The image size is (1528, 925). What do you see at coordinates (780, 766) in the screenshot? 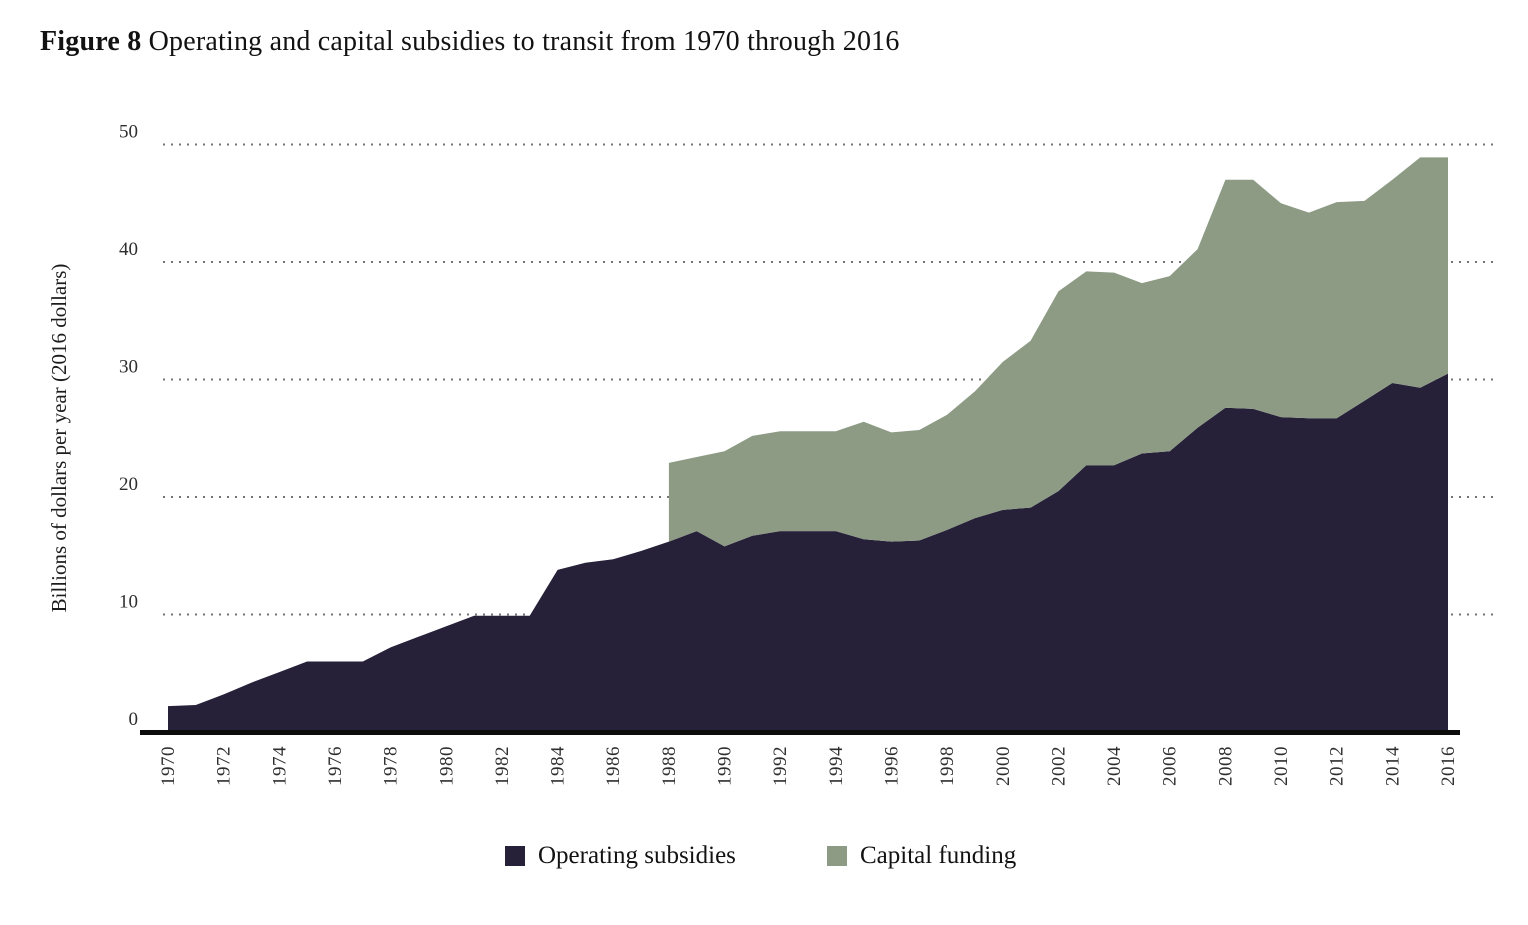
I see `x-tick-label: 1992` at bounding box center [780, 766].